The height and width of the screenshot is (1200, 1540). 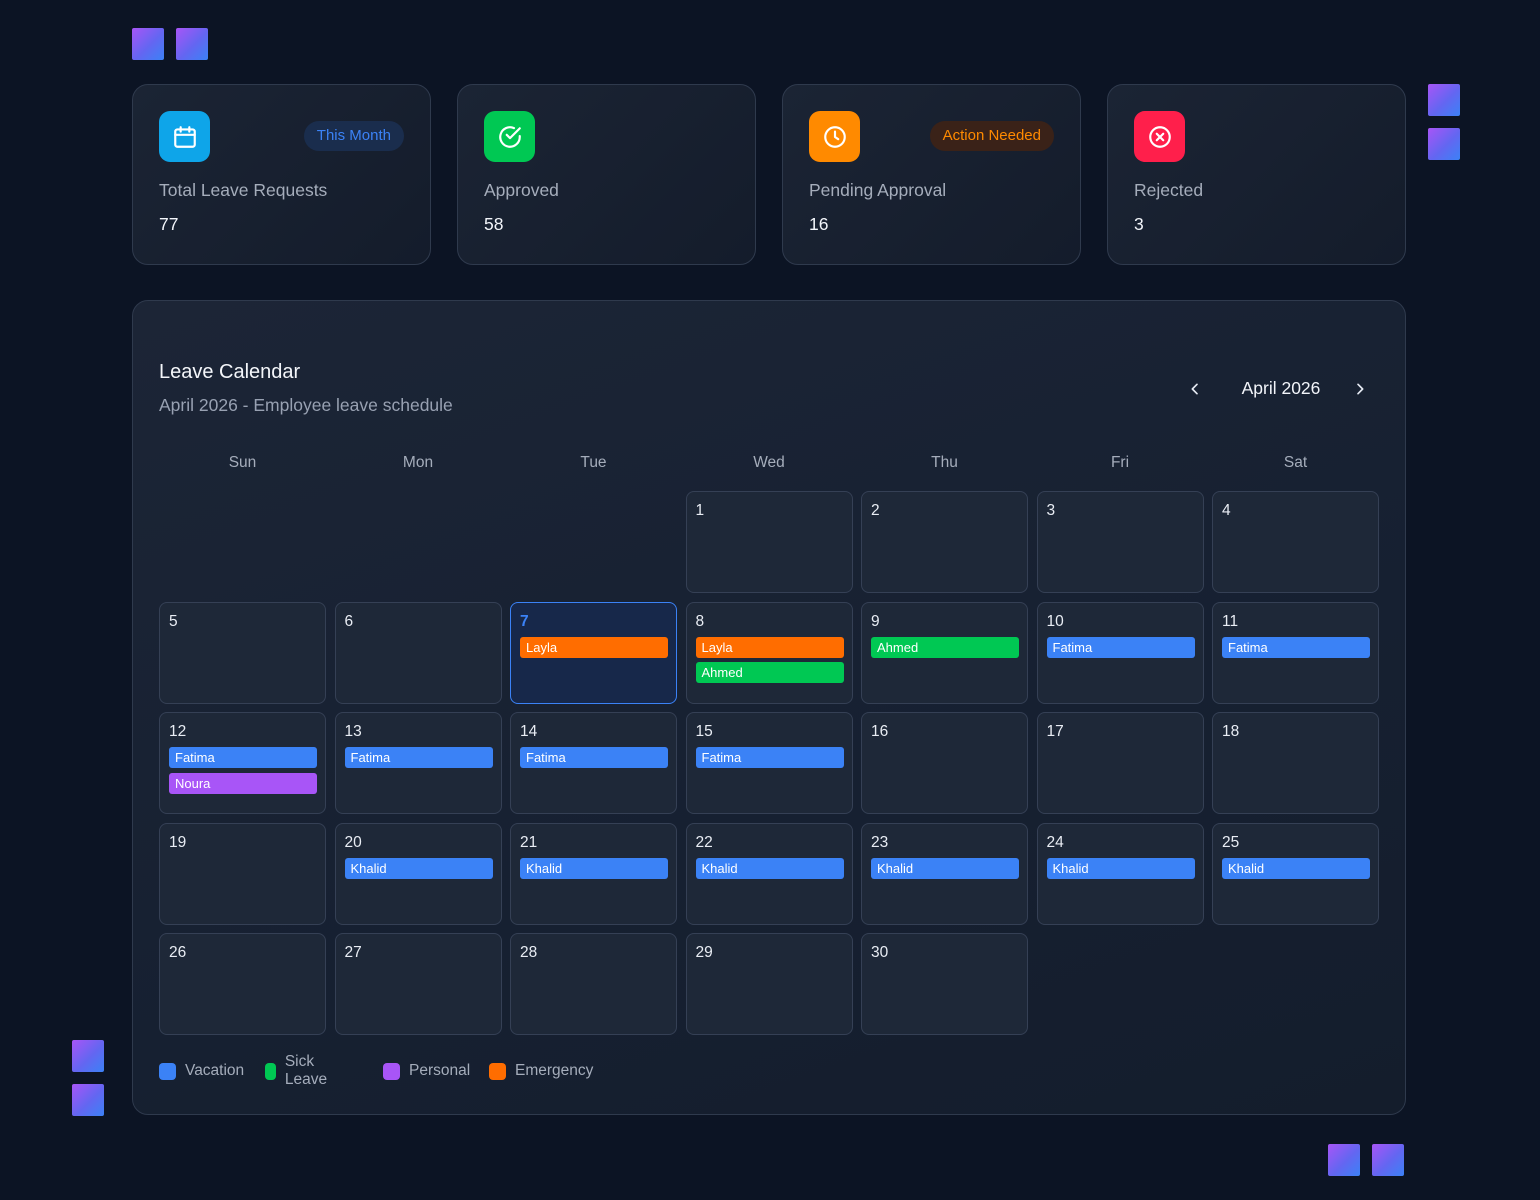 What do you see at coordinates (306, 1070) in the screenshot?
I see `legend-label: Sick Leave` at bounding box center [306, 1070].